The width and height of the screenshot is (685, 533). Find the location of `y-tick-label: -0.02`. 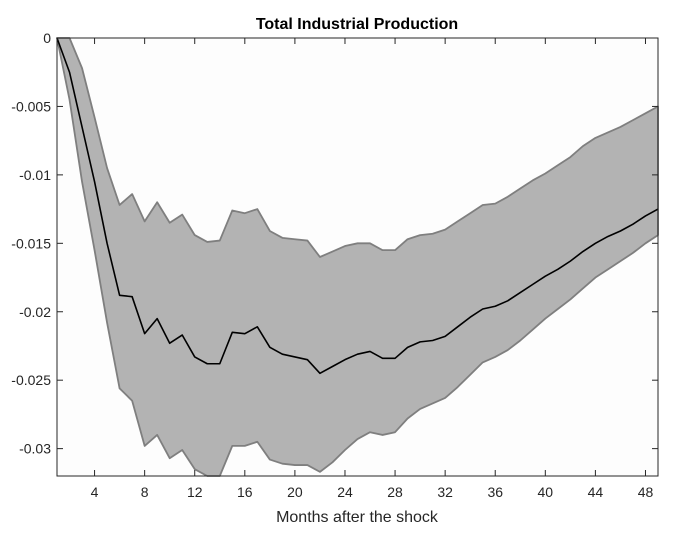

y-tick-label: -0.02 is located at coordinates (35, 312).